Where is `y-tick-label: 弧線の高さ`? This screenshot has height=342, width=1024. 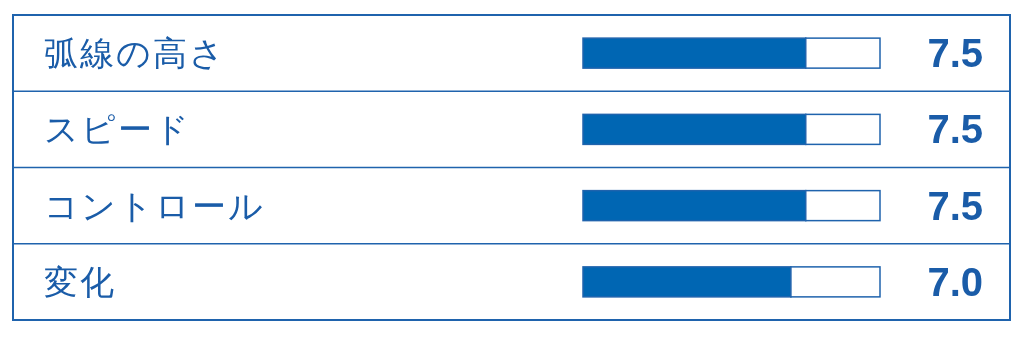
y-tick-label: 弧線の高さ is located at coordinates (135, 53).